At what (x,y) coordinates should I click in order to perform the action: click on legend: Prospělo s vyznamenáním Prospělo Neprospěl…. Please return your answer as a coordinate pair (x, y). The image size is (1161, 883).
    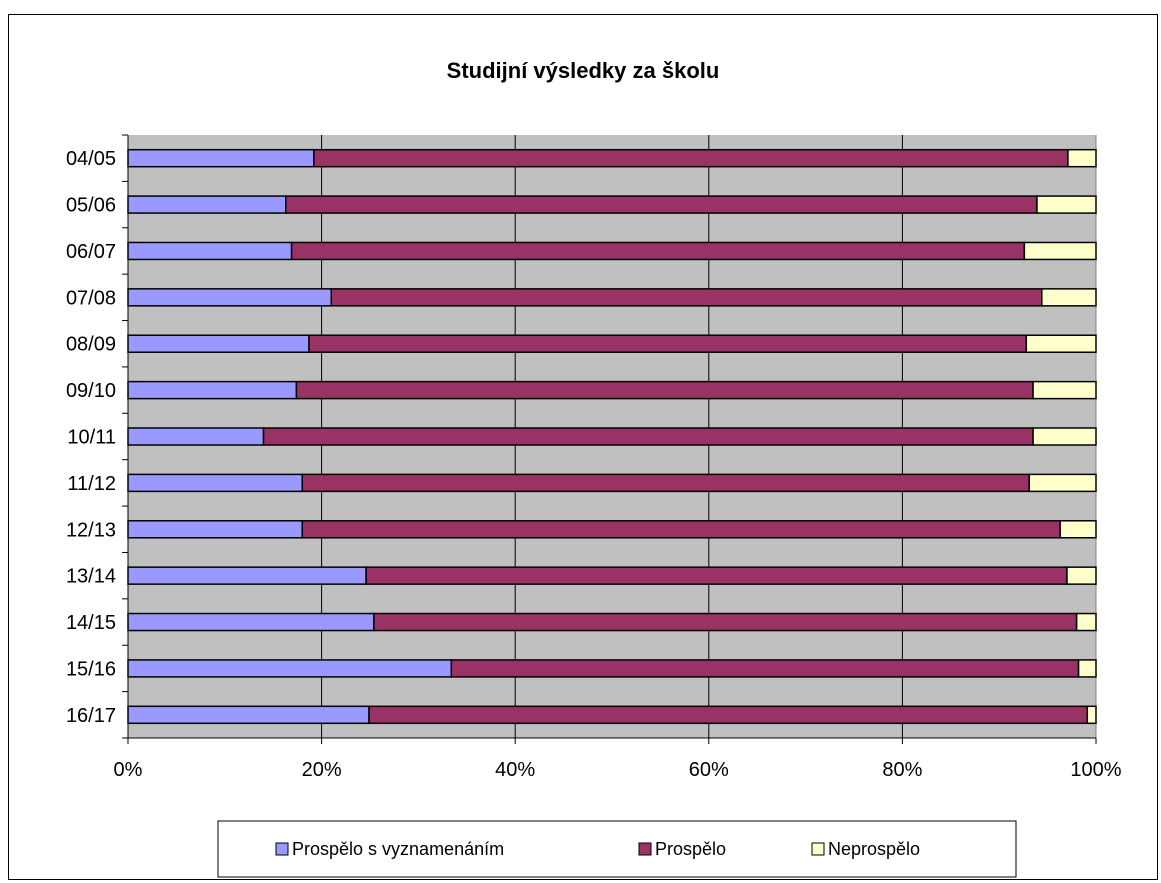
    Looking at the image, I should click on (617, 849).